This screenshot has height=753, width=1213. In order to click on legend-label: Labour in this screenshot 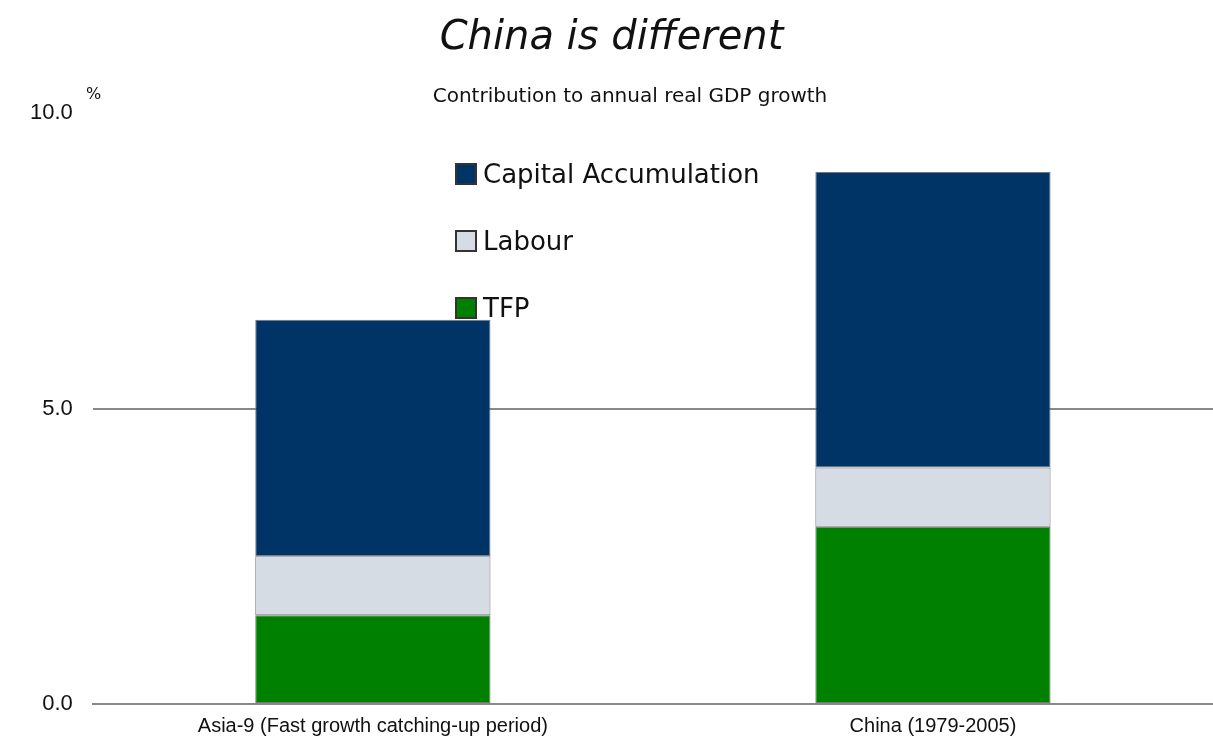, I will do `click(528, 240)`.